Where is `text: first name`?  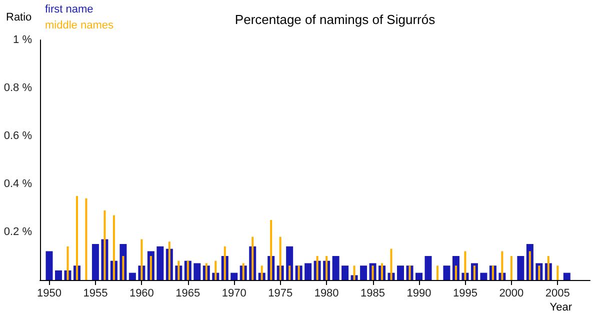
text: first name is located at coordinates (69, 10).